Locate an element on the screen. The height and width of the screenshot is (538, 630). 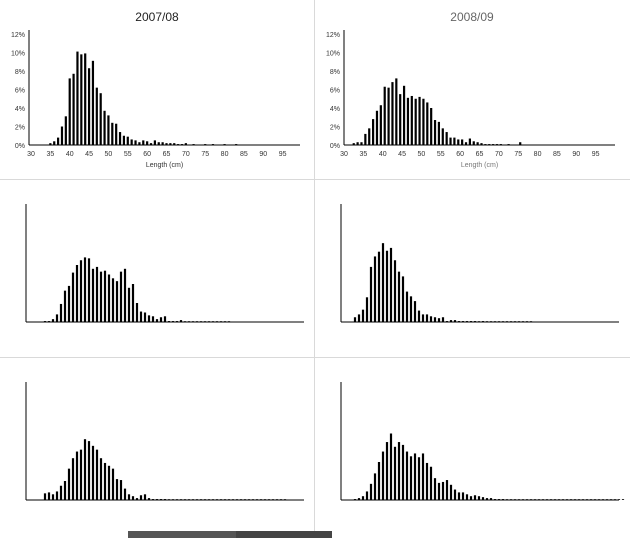
panel-divider-vertical is located at coordinates (314, 269).